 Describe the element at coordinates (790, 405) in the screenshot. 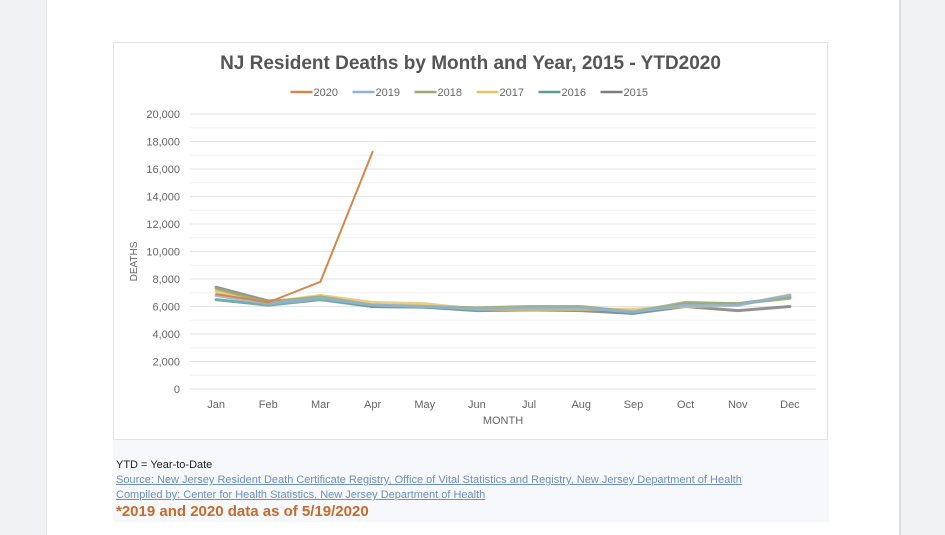

I see `x-tick-label: Dec` at that location.